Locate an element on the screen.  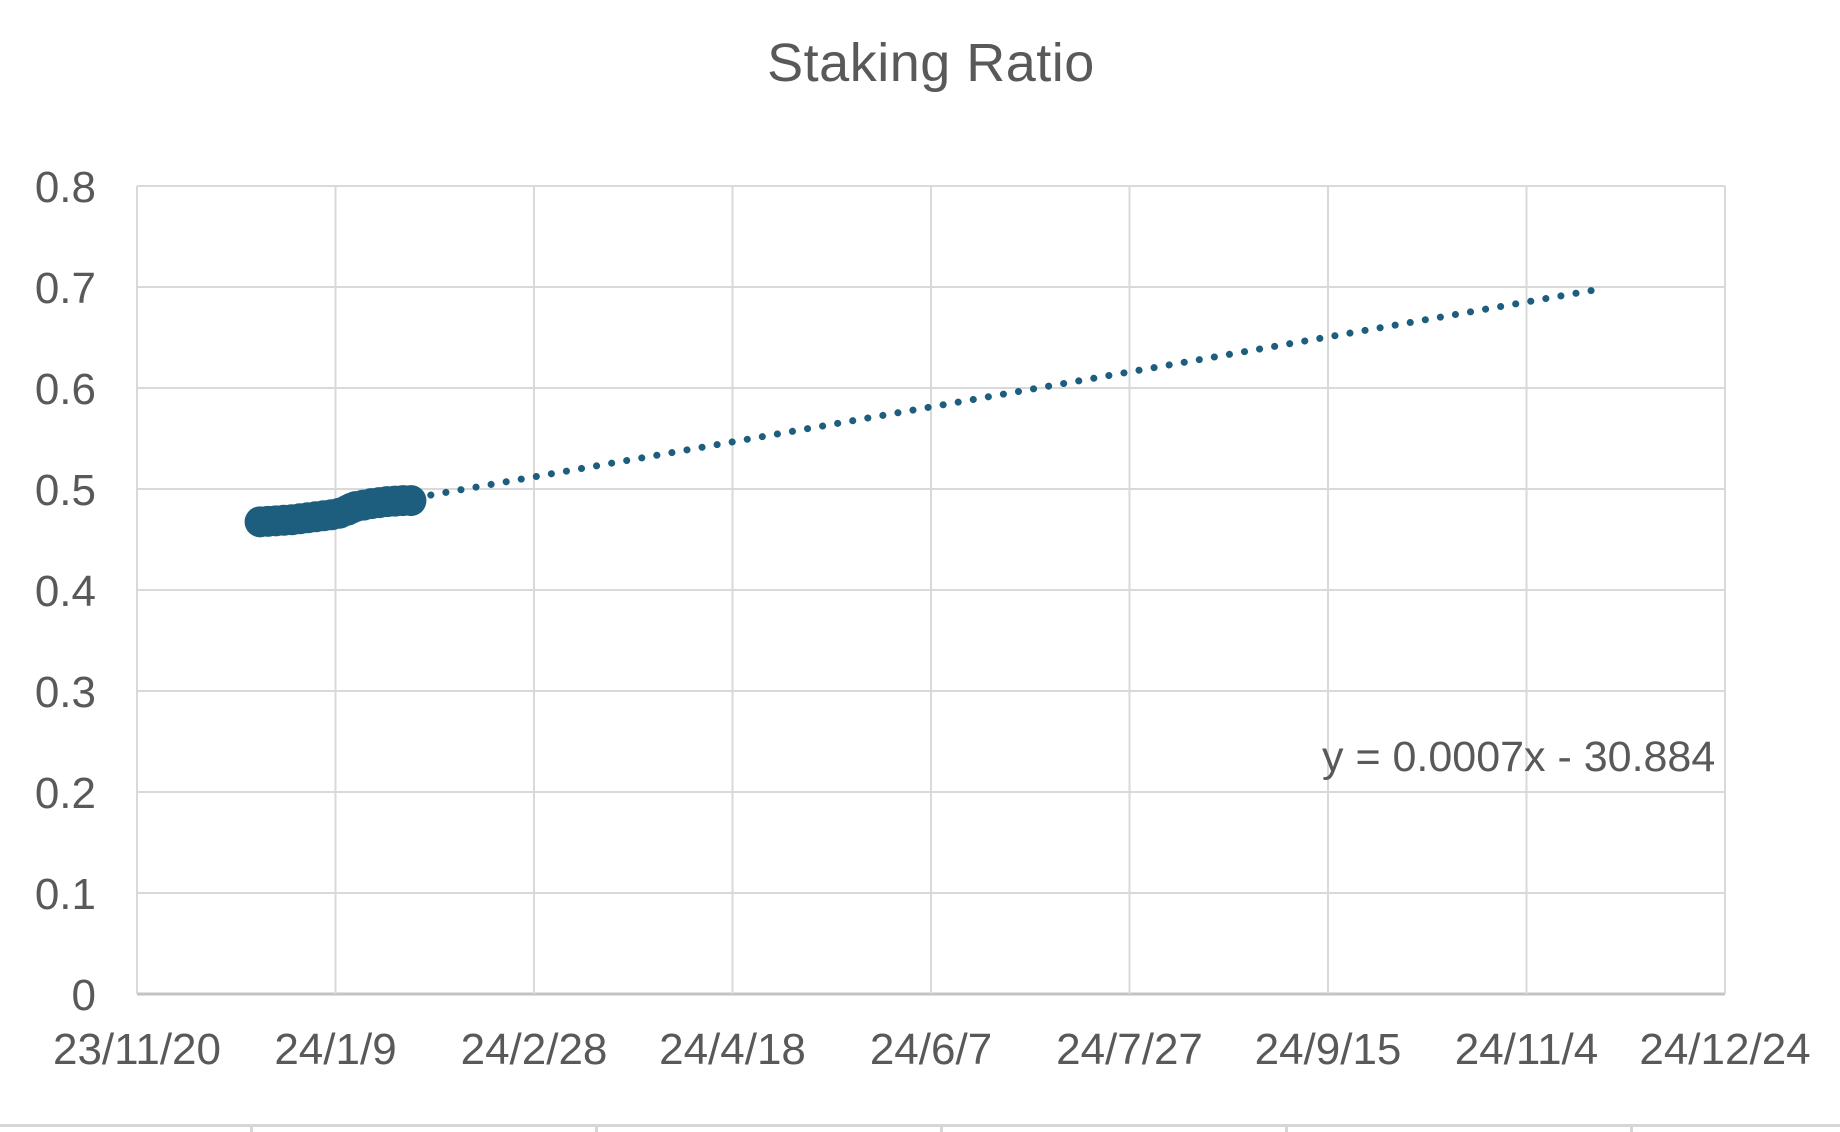
trendline is located at coordinates (1015, 392).